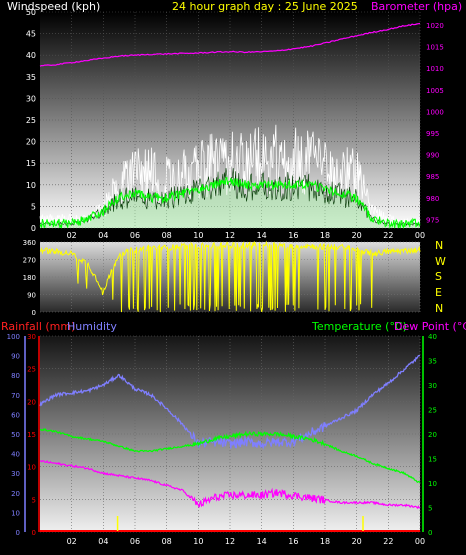 Image resolution: width=466 pixels, height=555 pixels. What do you see at coordinates (29, 278) in the screenshot?
I see `direction-y-tick-label: 180` at bounding box center [29, 278].